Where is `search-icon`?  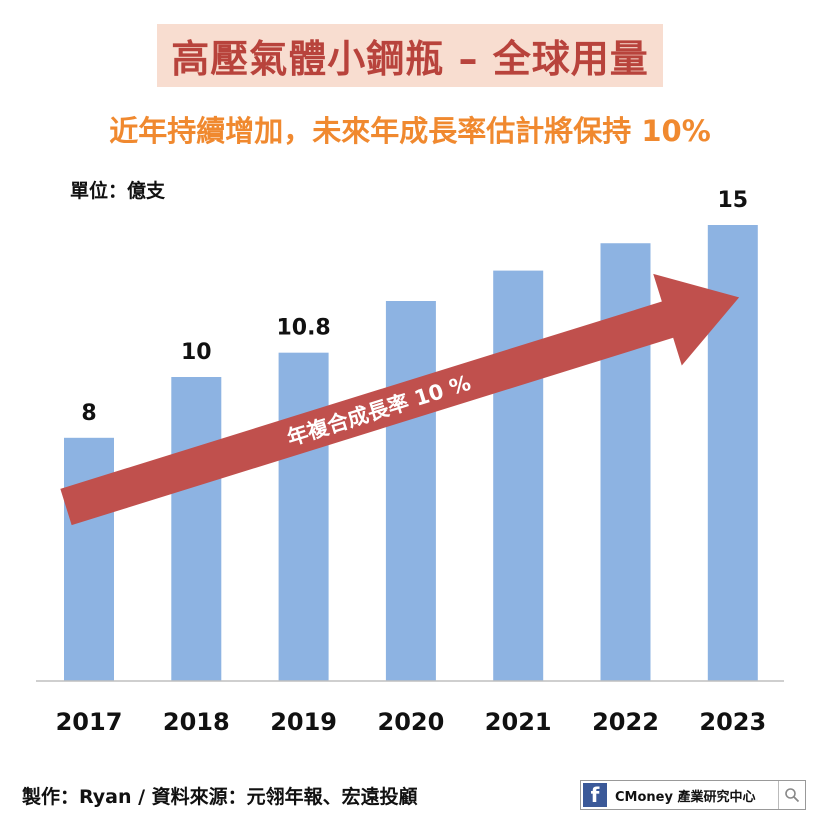 search-icon is located at coordinates (791, 795).